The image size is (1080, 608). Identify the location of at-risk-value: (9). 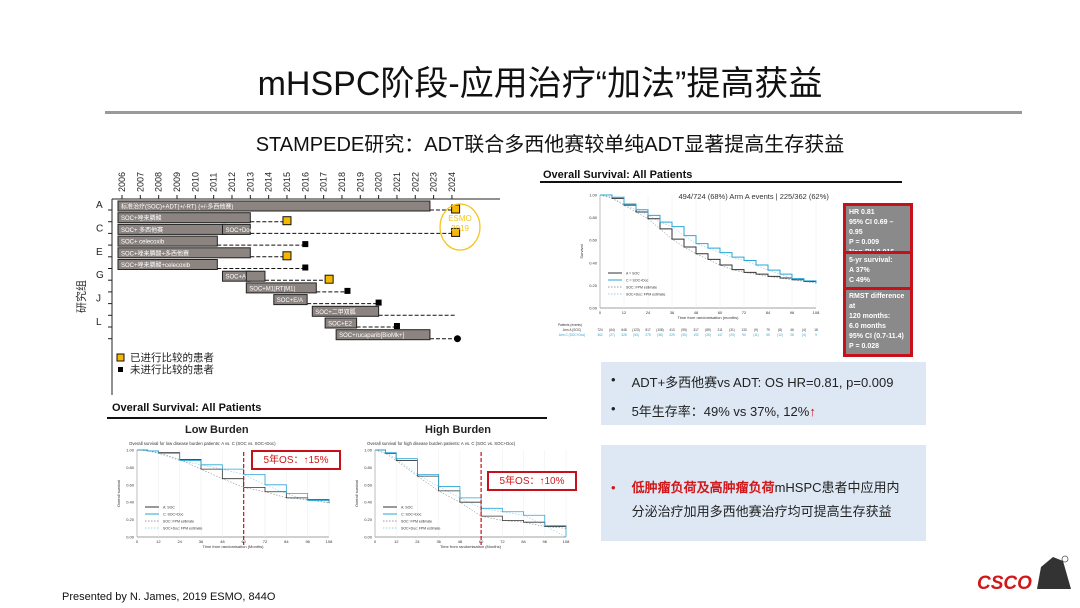
(756, 330).